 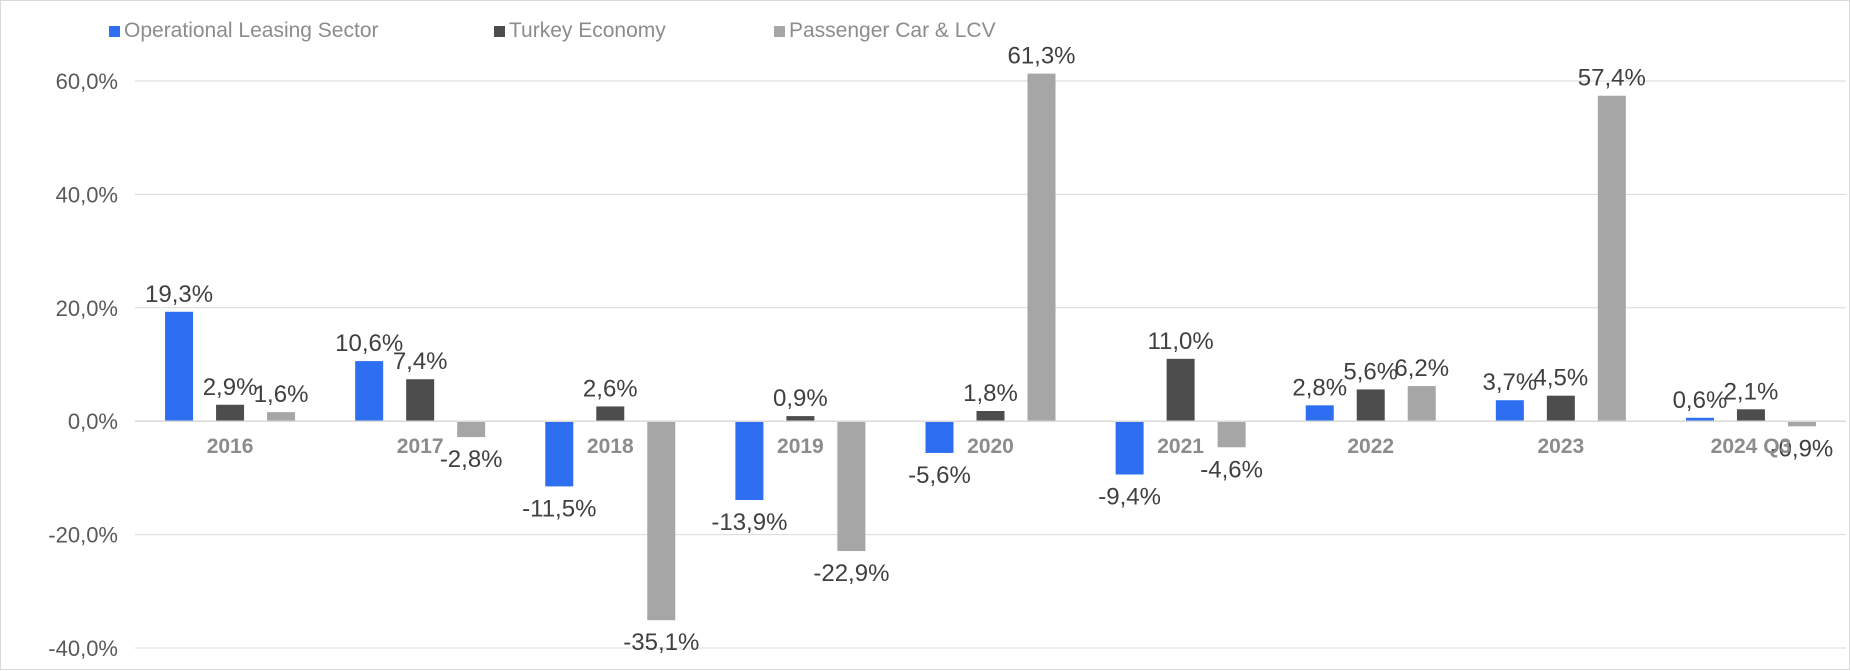 I want to click on y-tick-label: -20,0%, so click(x=83, y=535).